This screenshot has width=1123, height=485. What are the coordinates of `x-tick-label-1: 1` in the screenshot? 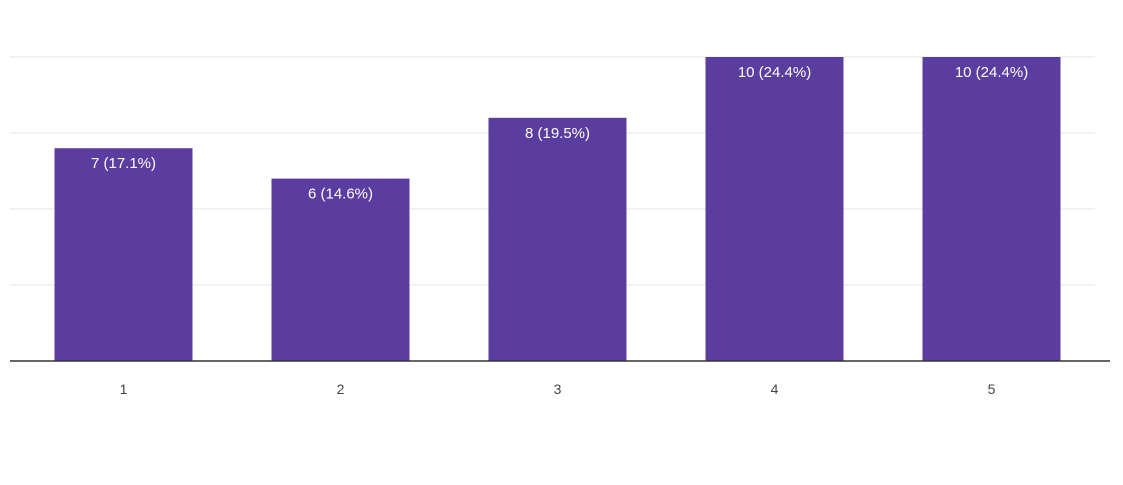 It's located at (124, 389).